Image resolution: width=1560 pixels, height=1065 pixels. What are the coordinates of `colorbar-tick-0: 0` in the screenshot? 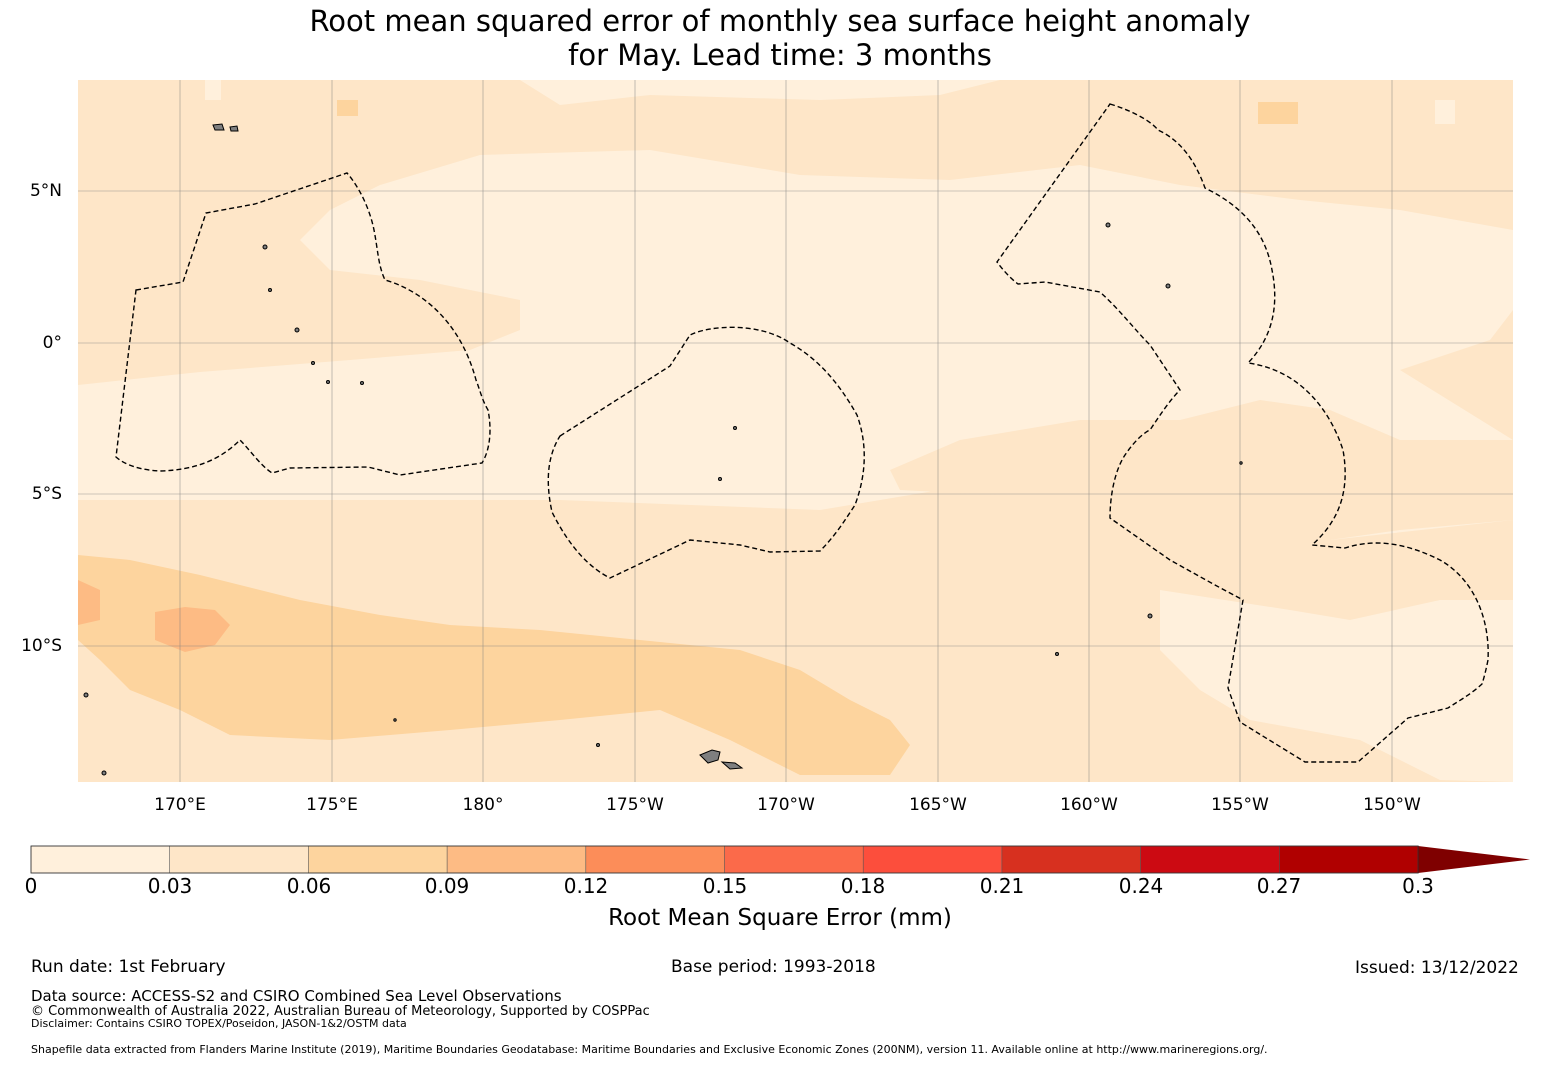 It's located at (31, 886).